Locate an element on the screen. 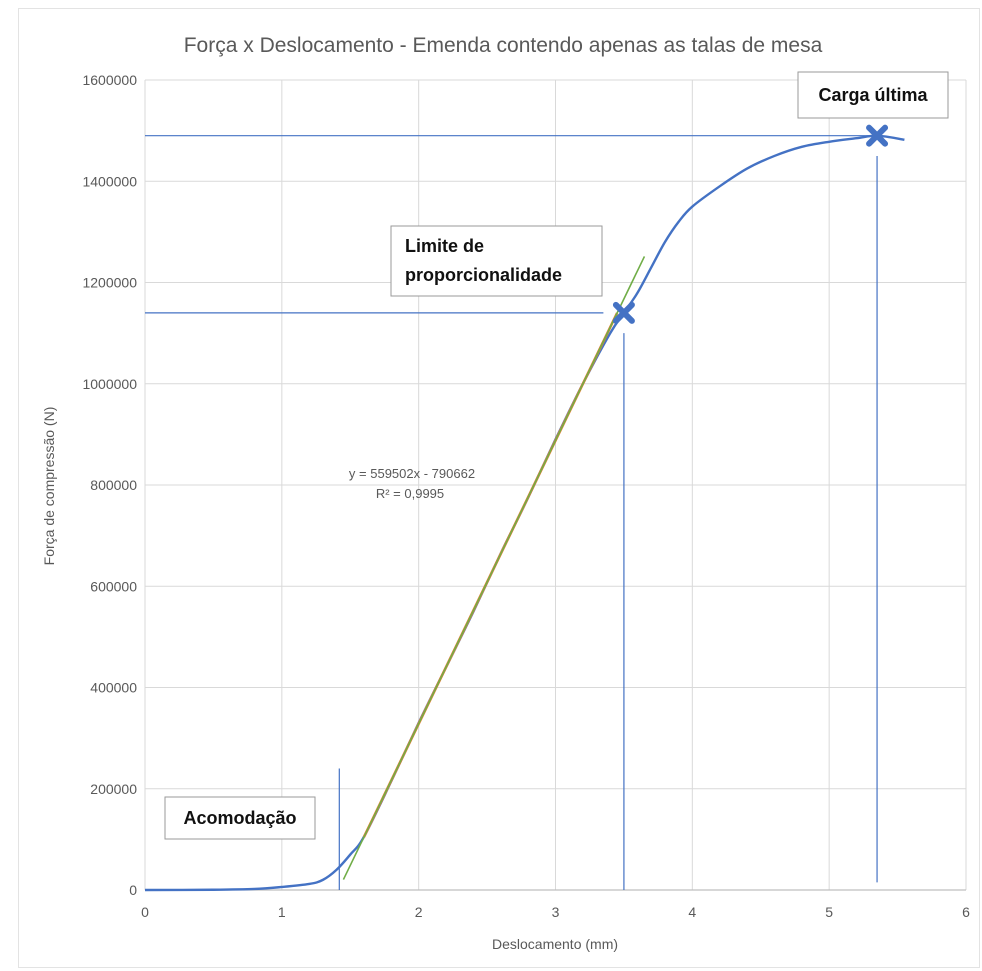 Image resolution: width=982 pixels, height=971 pixels. callout-acomodacao: Acomodação is located at coordinates (240, 818).